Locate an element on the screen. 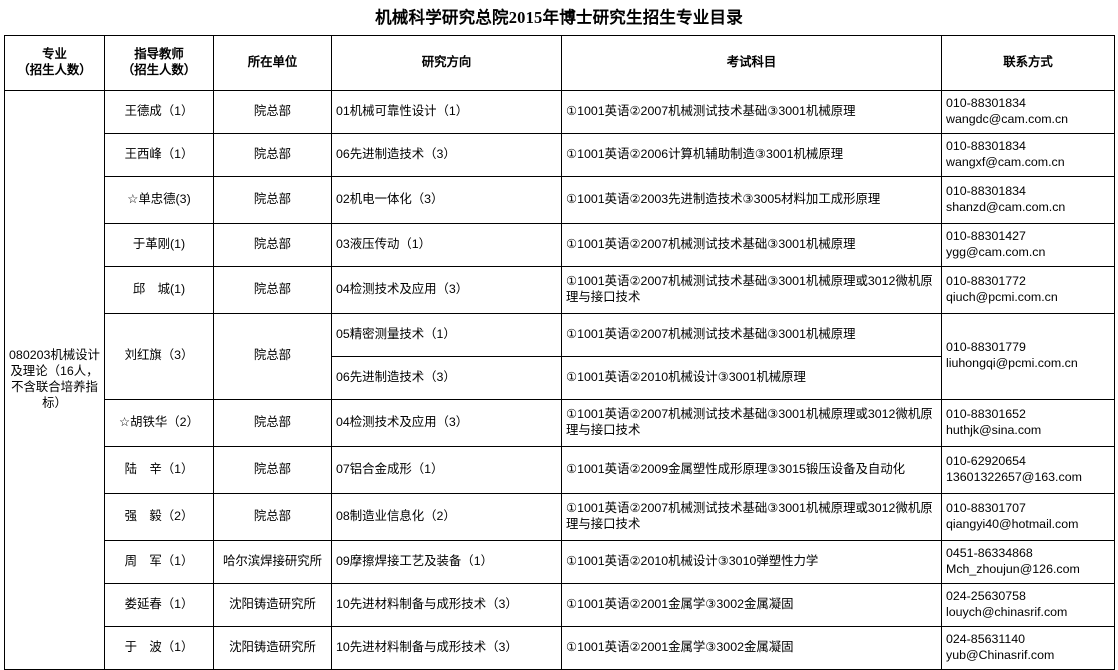 This screenshot has width=1118, height=670. contact-cell: 024-85631140 yub@Chinasrif.com is located at coordinates (1028, 647).